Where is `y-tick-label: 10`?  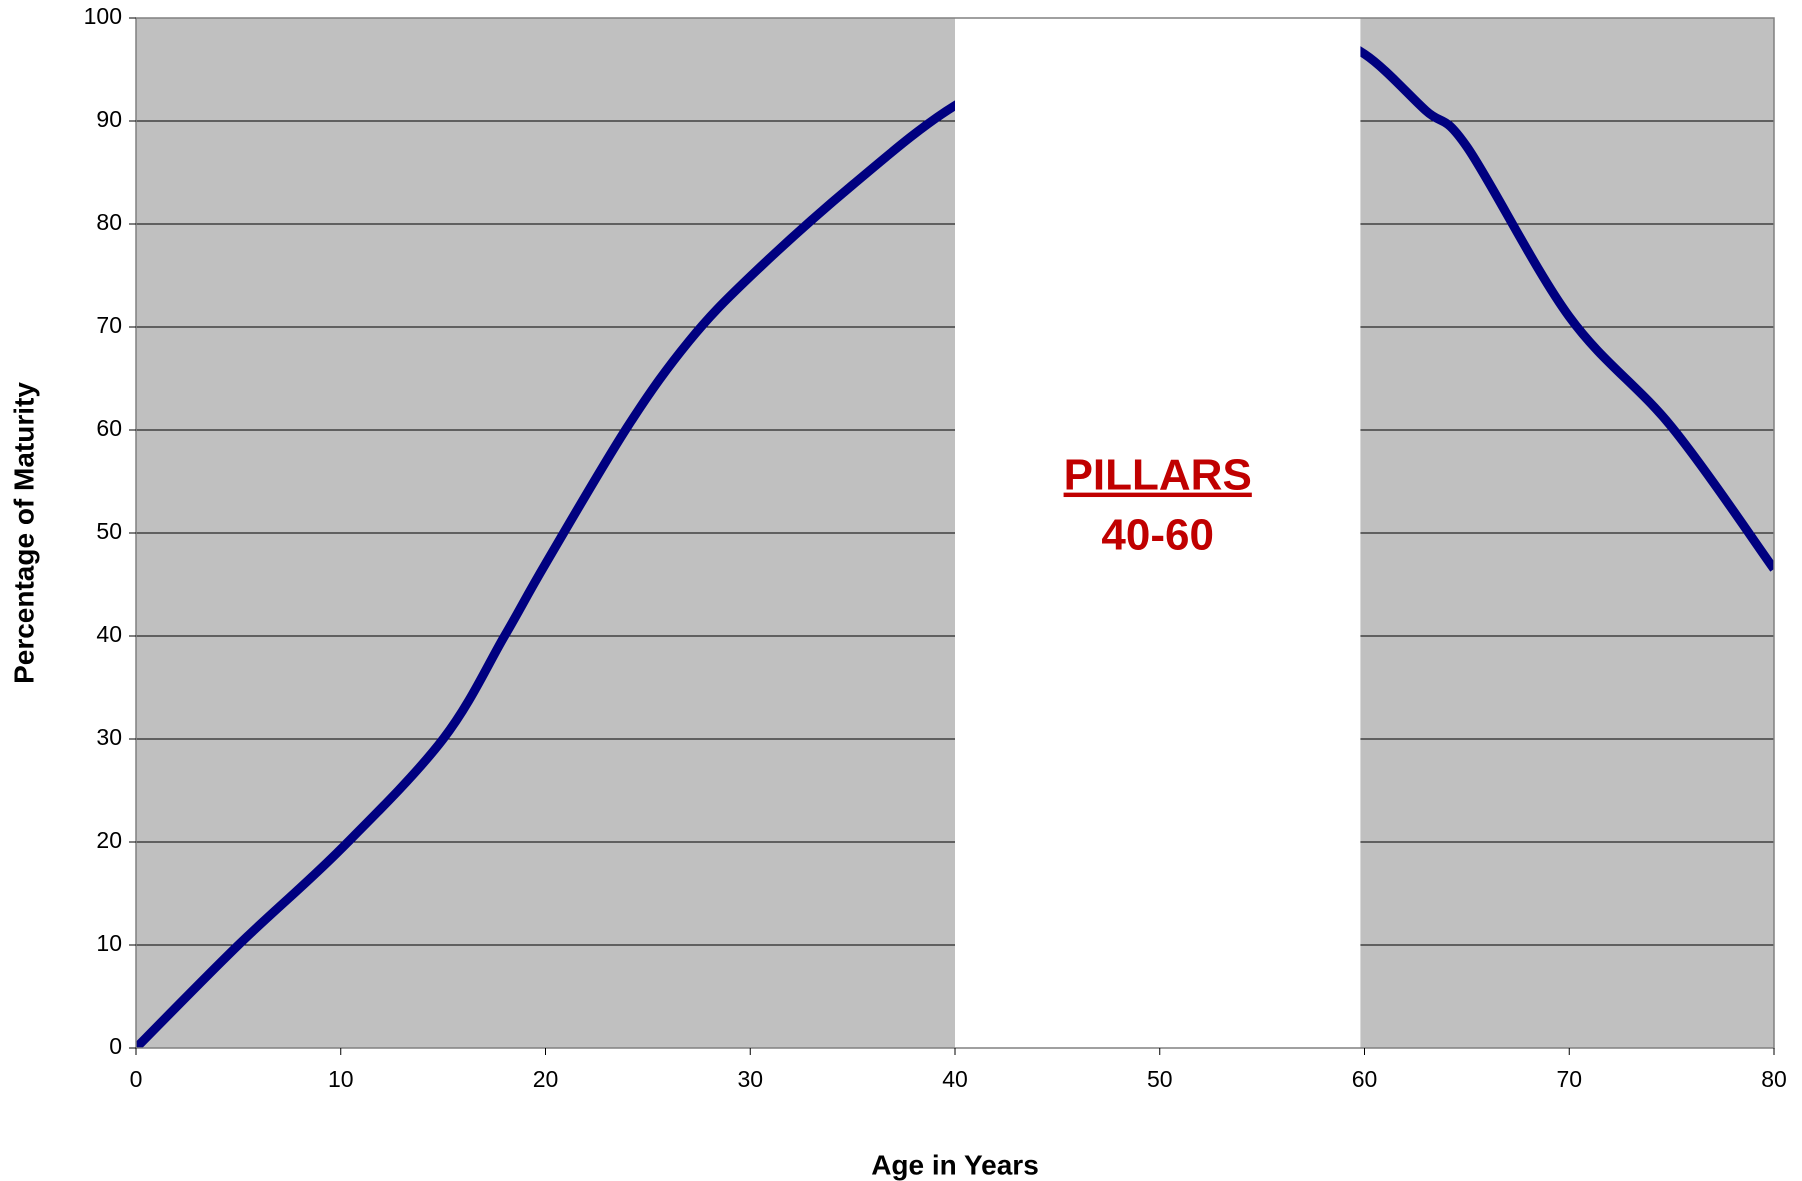
y-tick-label: 10 is located at coordinates (109, 943).